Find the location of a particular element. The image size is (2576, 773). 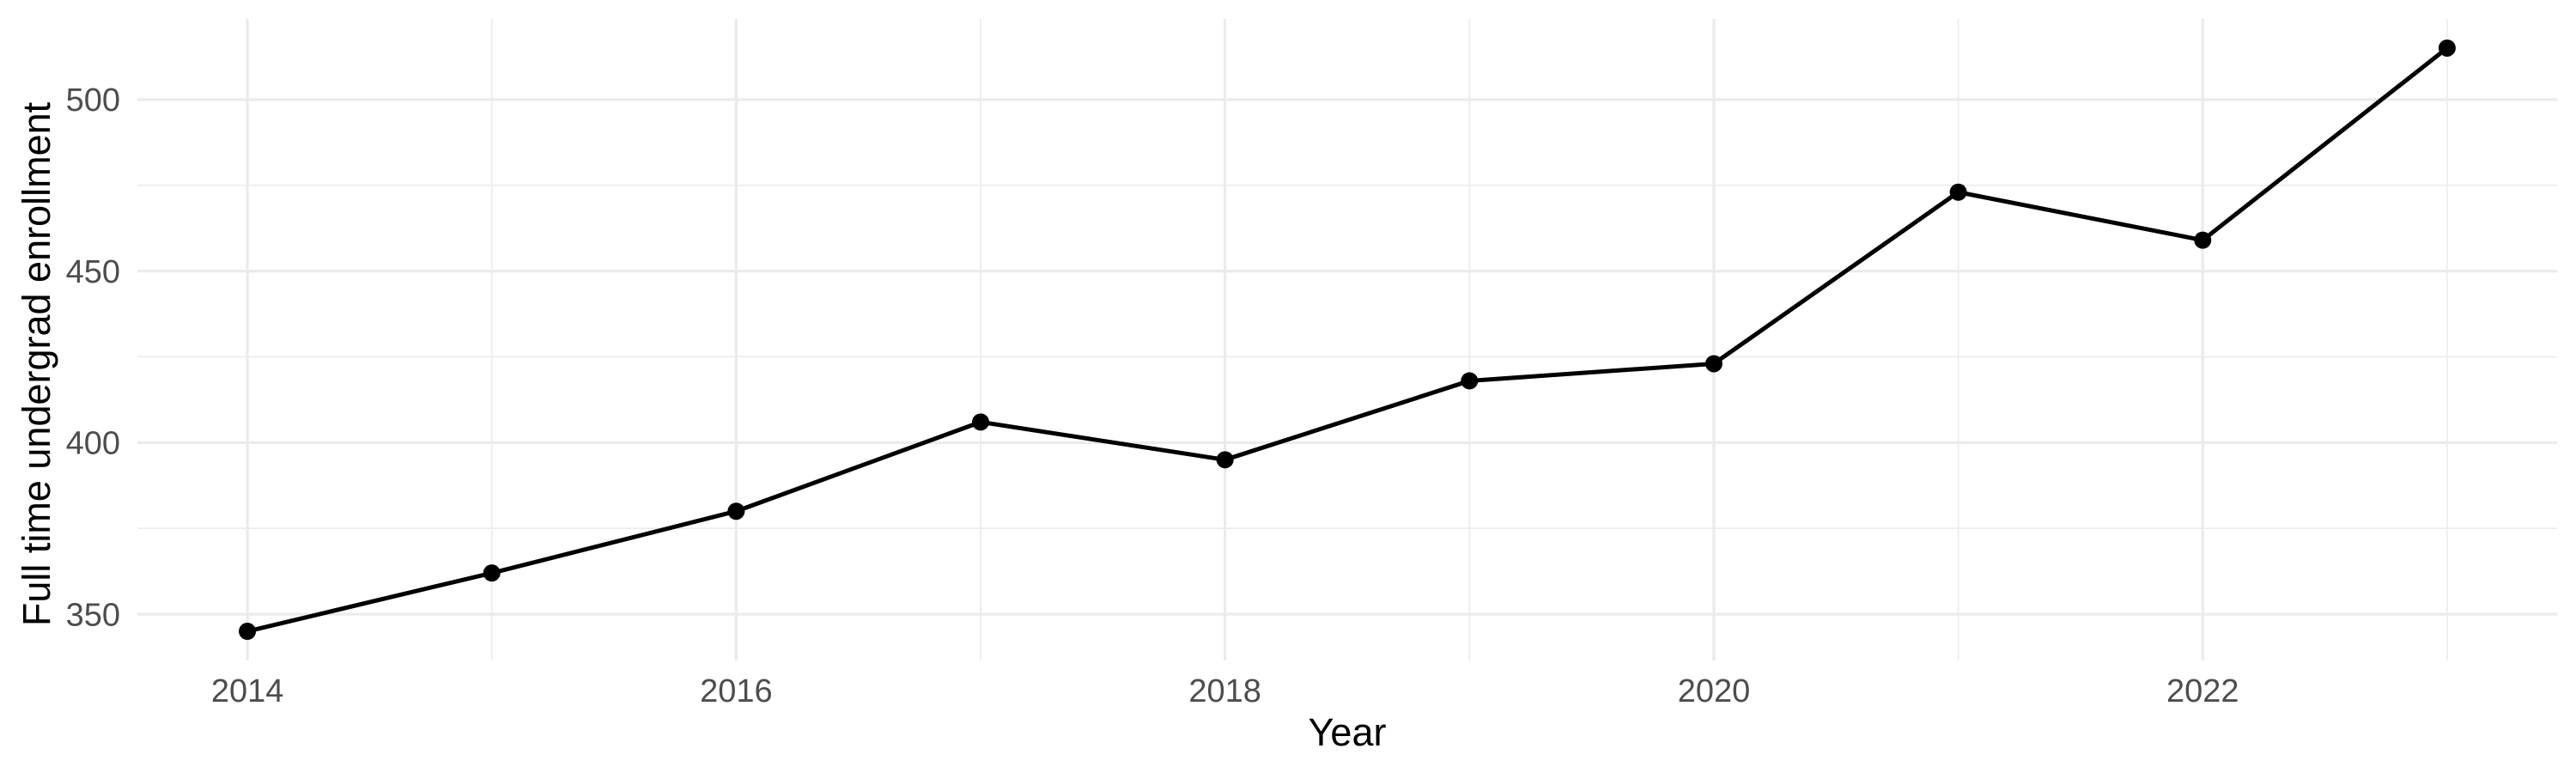

y-axis-title: Full time undergrad enrollment is located at coordinates (36, 363).